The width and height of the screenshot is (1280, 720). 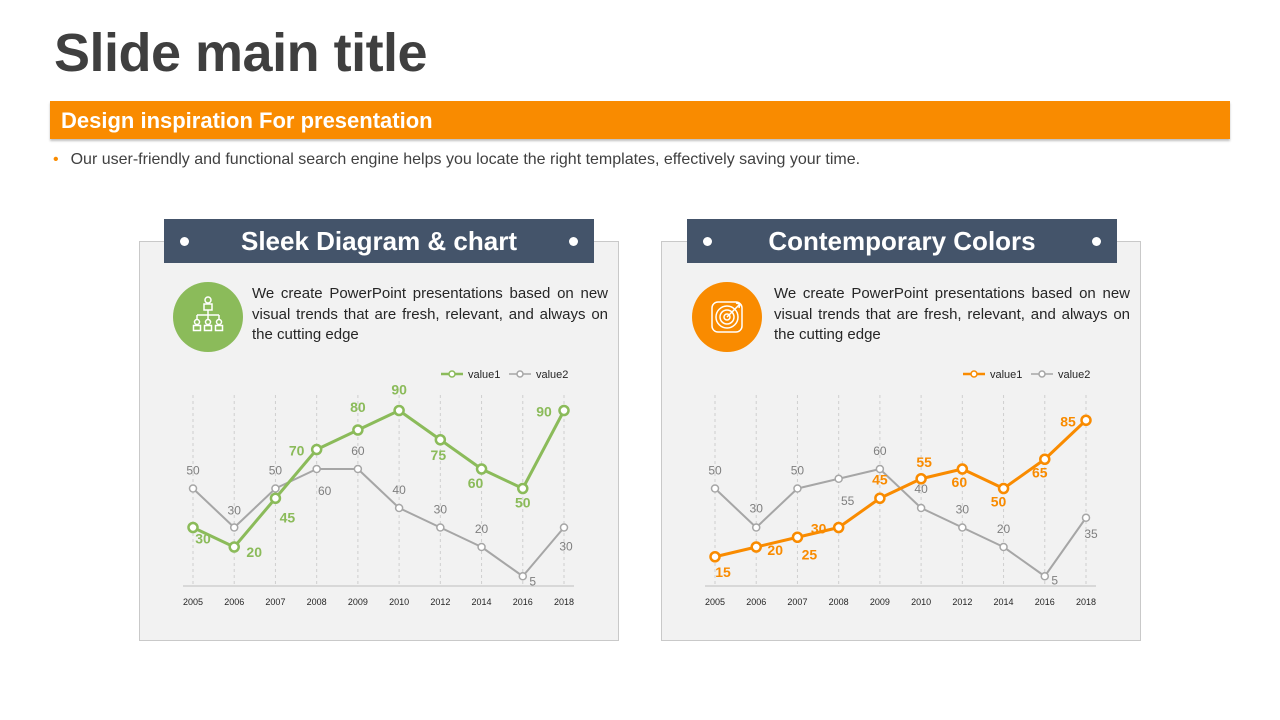 What do you see at coordinates (247, 120) in the screenshot?
I see `subtitle-text: Design inspiration For presentation` at bounding box center [247, 120].